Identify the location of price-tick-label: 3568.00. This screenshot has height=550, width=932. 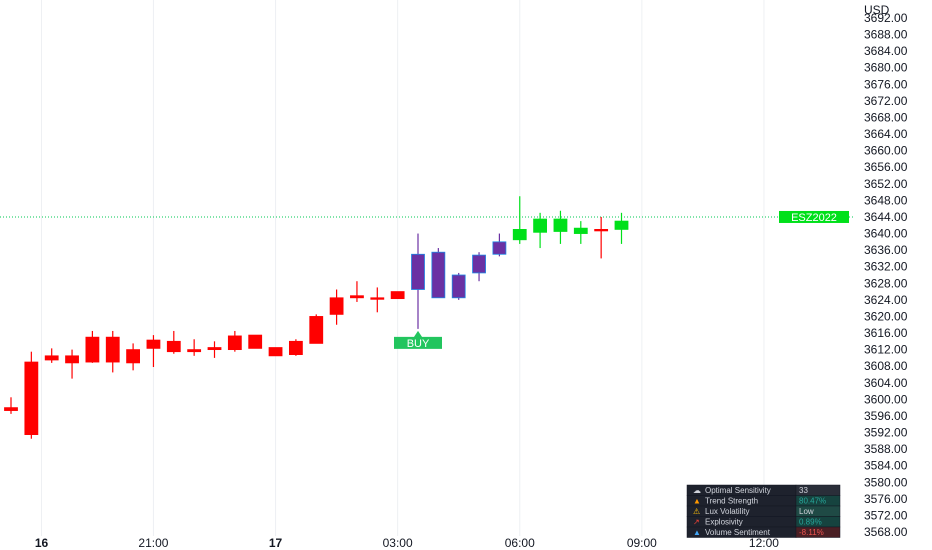
(886, 532).